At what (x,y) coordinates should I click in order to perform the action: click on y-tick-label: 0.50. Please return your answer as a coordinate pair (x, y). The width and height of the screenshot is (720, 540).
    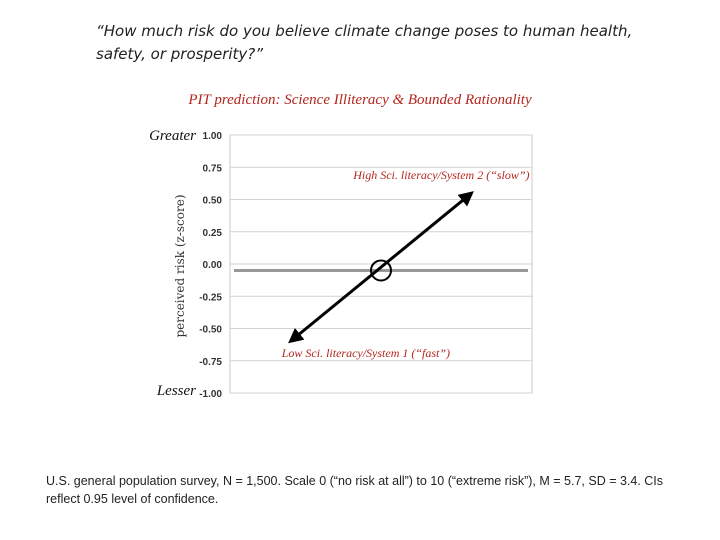
    Looking at the image, I should click on (213, 201).